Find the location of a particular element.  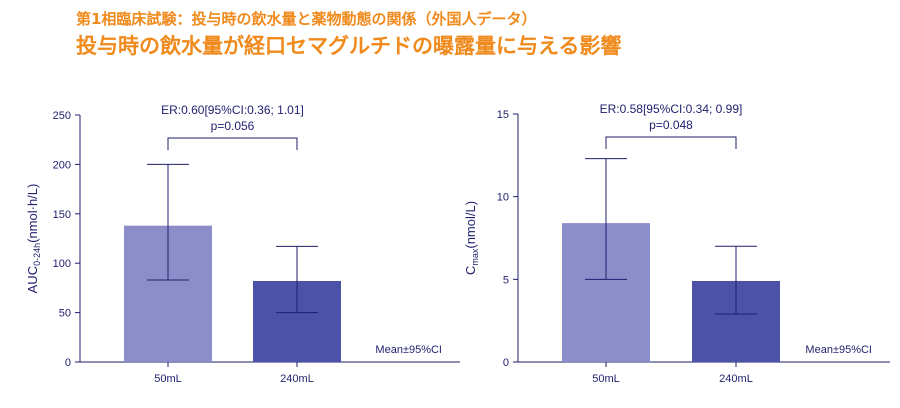

y-tick-label: 200 is located at coordinates (62, 165).